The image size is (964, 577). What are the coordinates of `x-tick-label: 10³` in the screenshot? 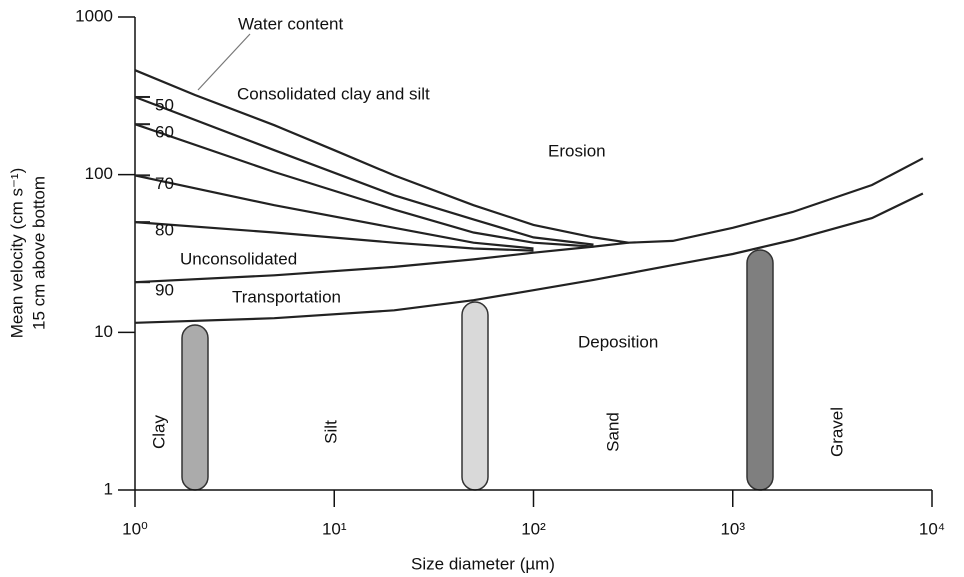 It's located at (732, 528).